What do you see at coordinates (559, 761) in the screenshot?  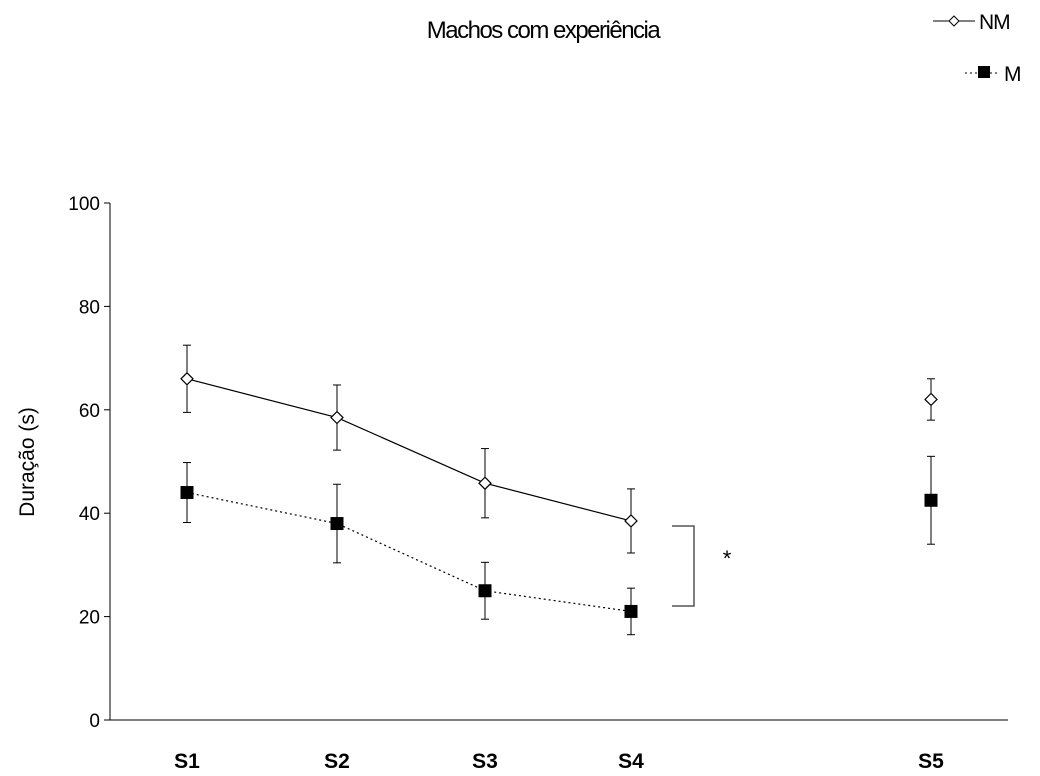 I see `x-tick-labels: S1 S2 S3 S4 S5` at bounding box center [559, 761].